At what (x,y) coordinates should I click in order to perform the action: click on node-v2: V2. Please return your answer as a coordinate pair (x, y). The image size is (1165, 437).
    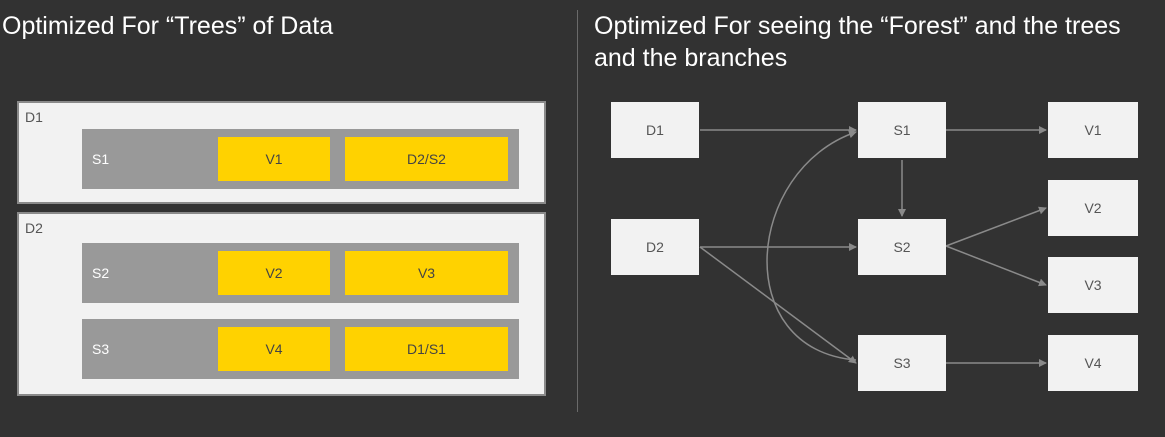
    Looking at the image, I should click on (1093, 208).